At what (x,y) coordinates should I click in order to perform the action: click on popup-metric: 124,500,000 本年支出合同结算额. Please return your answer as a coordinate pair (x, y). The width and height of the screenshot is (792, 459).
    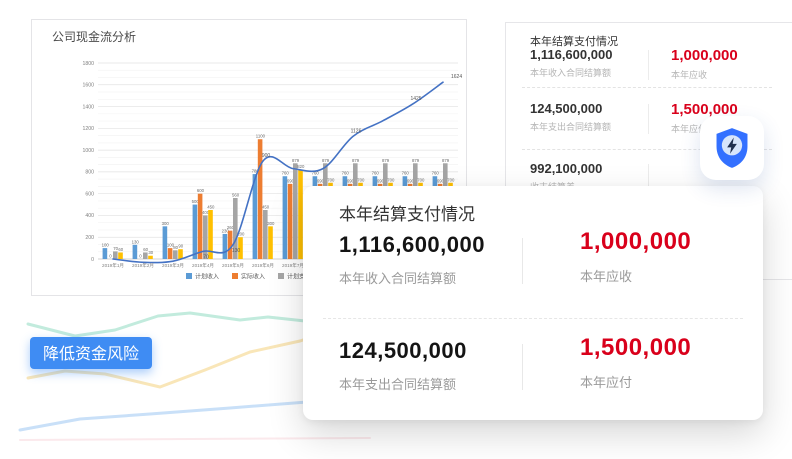
    Looking at the image, I should click on (403, 365).